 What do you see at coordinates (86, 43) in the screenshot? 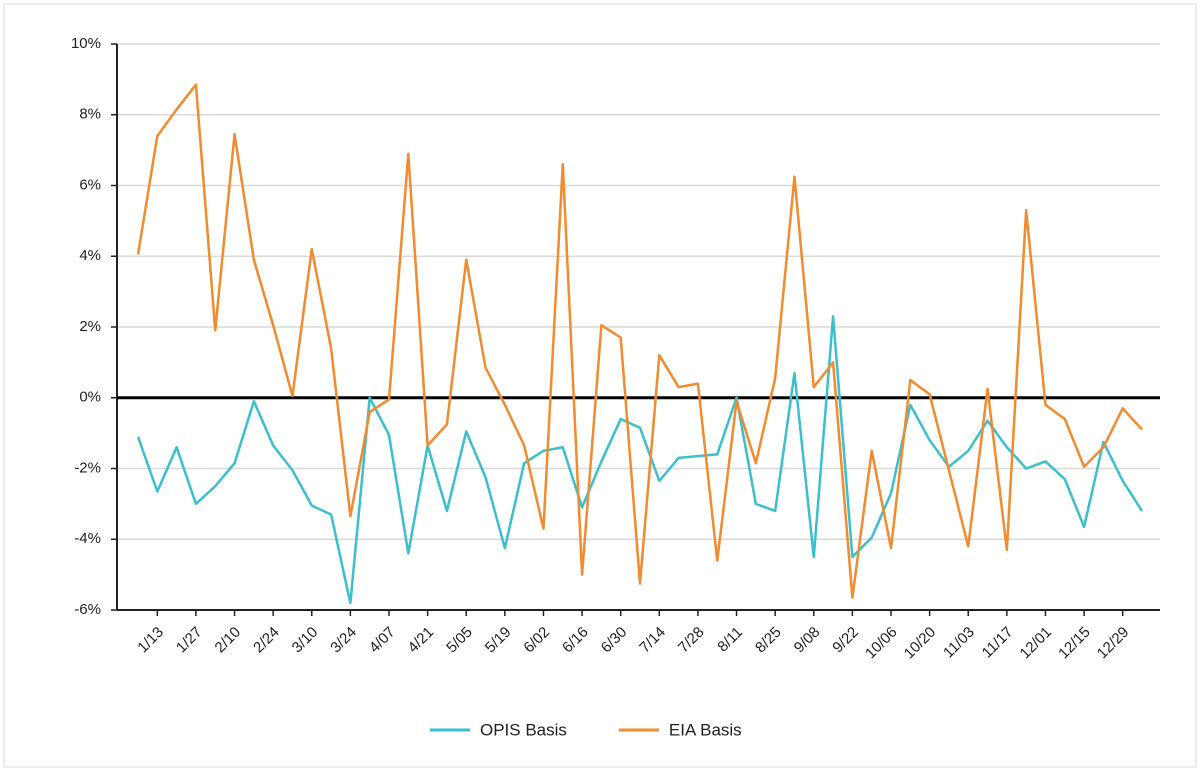
I see `y-tick-label: 10%` at bounding box center [86, 43].